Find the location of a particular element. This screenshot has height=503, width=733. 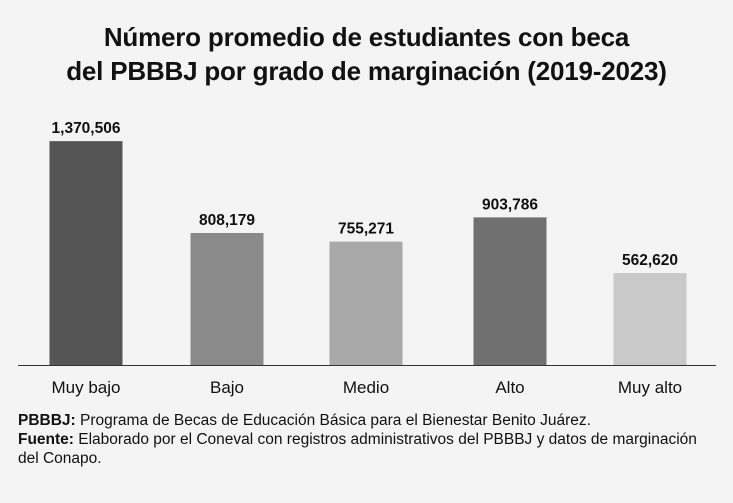

acronym-label: PBBBJ: is located at coordinates (47, 420).